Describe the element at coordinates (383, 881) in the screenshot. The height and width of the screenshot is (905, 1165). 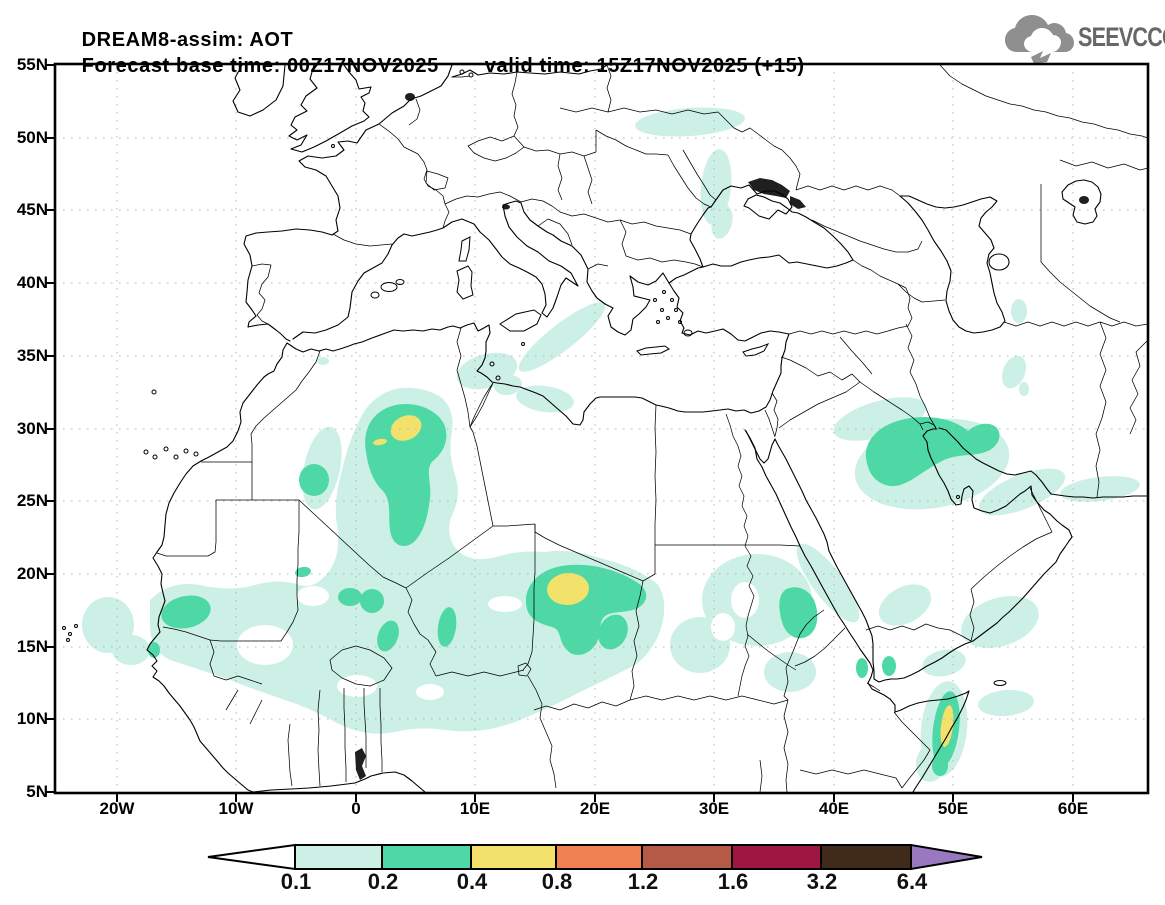
I see `colorbar-value: 0.2` at that location.